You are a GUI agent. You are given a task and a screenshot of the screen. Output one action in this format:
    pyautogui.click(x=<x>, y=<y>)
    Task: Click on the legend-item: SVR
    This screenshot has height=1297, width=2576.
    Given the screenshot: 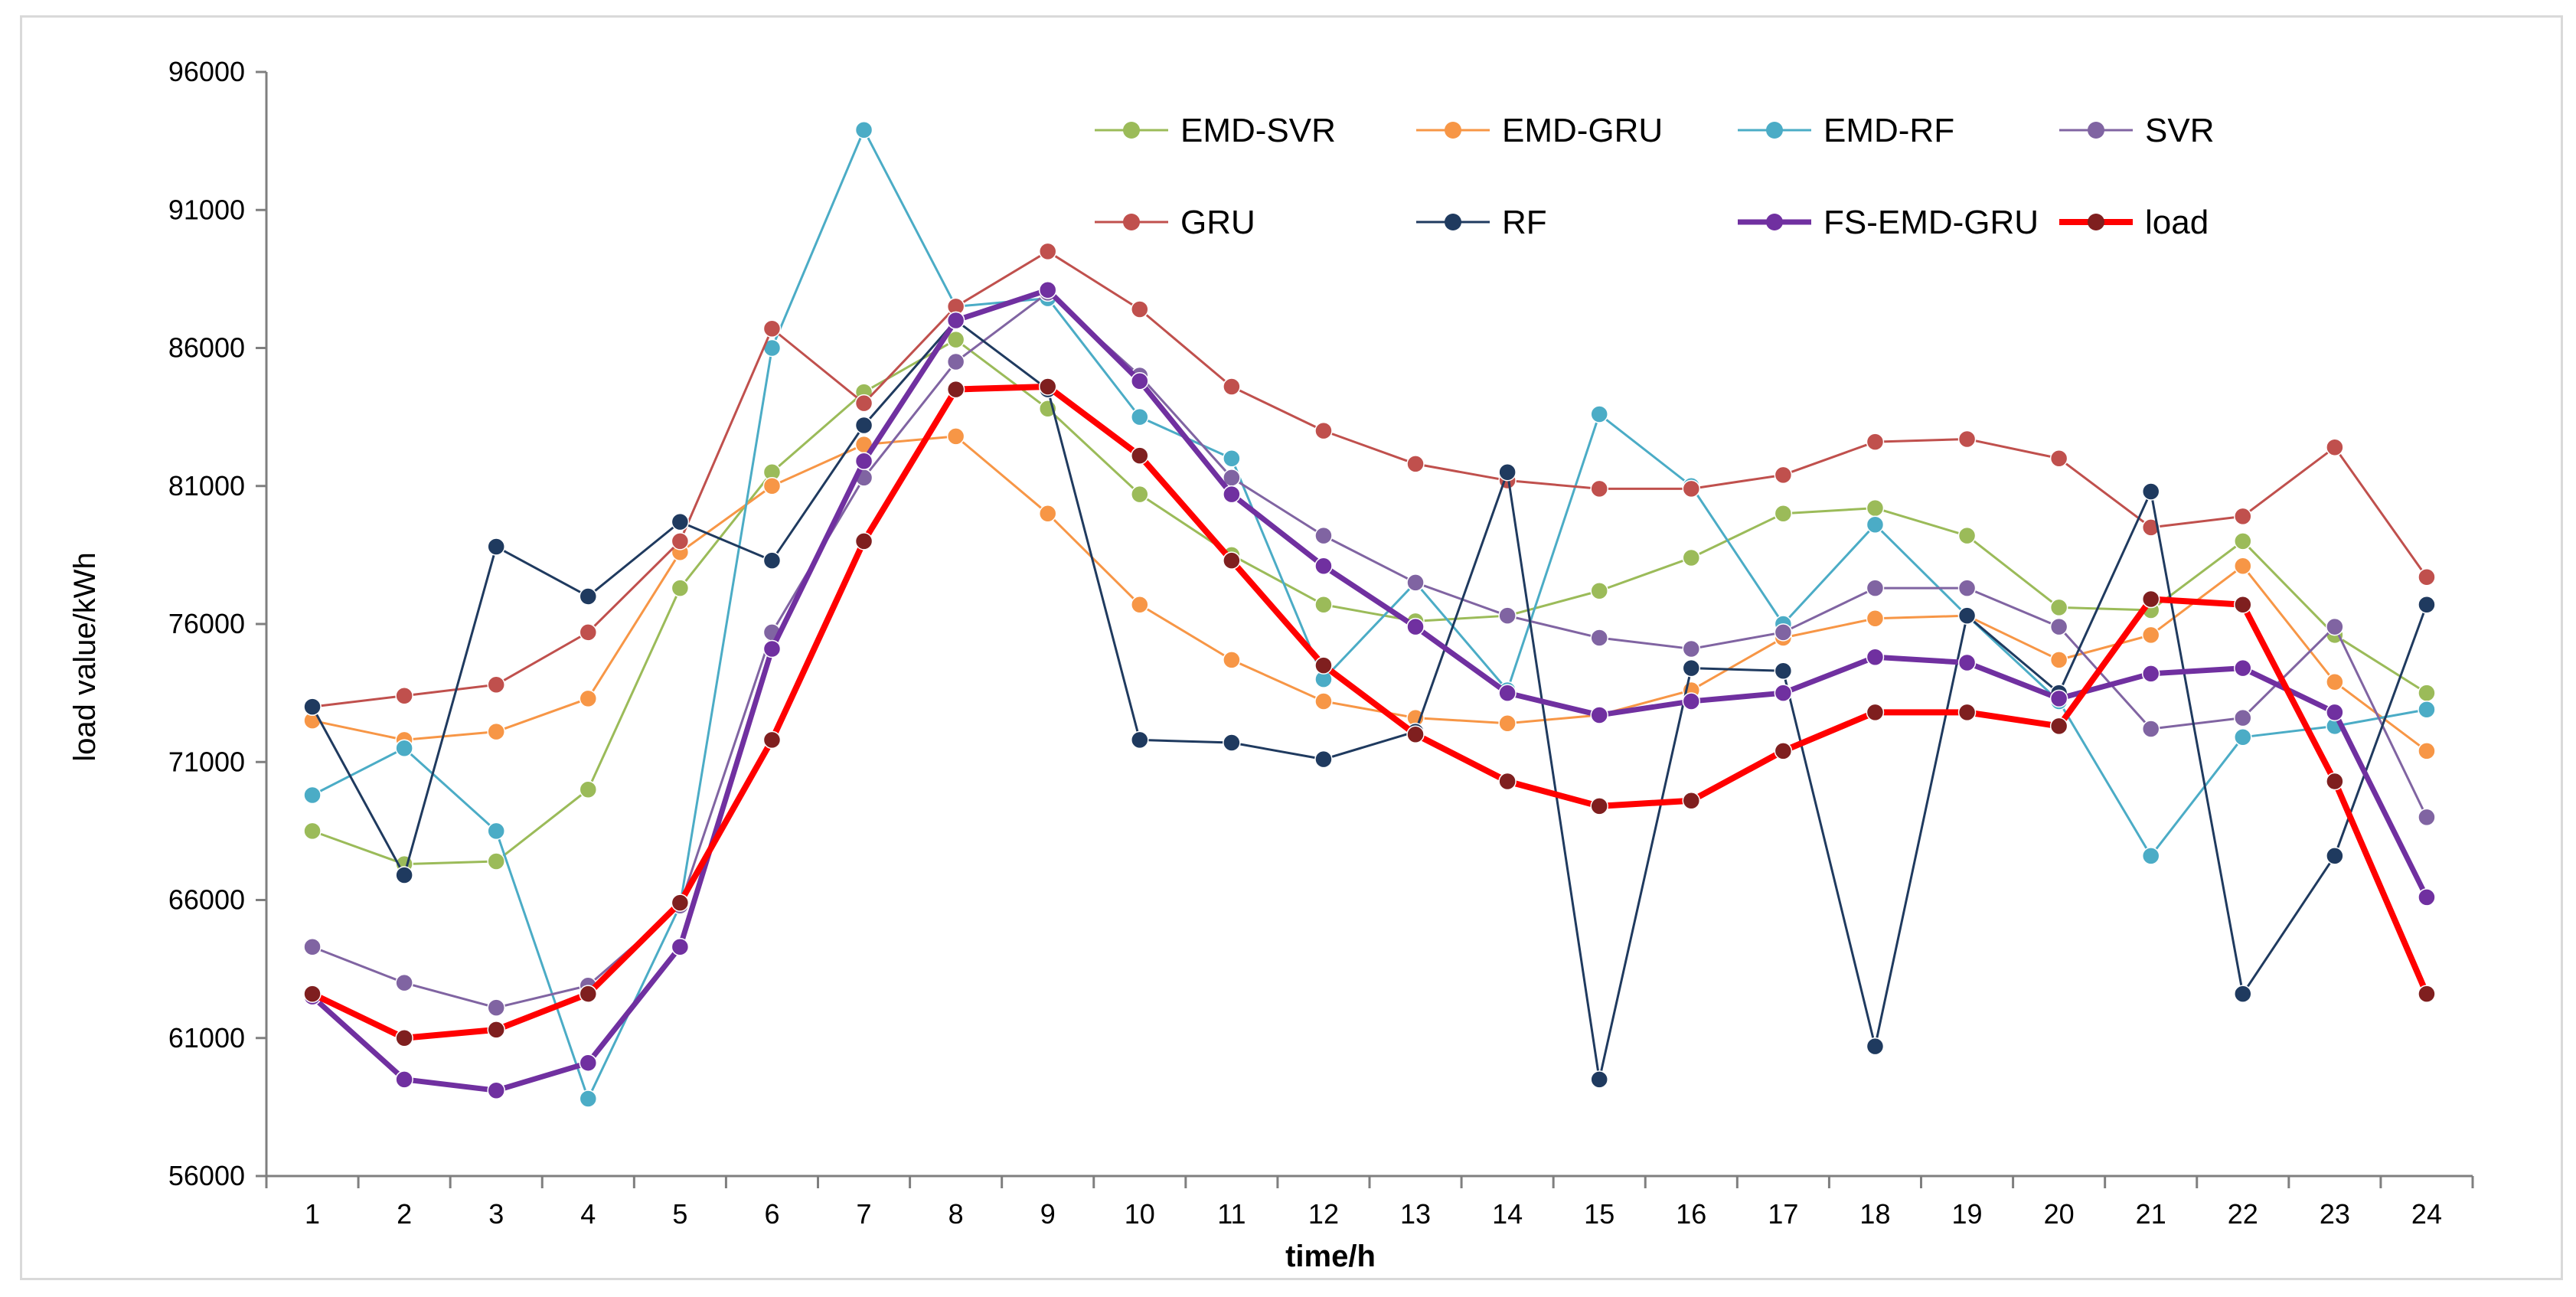 What is the action you would take?
    pyautogui.click(x=2136, y=130)
    